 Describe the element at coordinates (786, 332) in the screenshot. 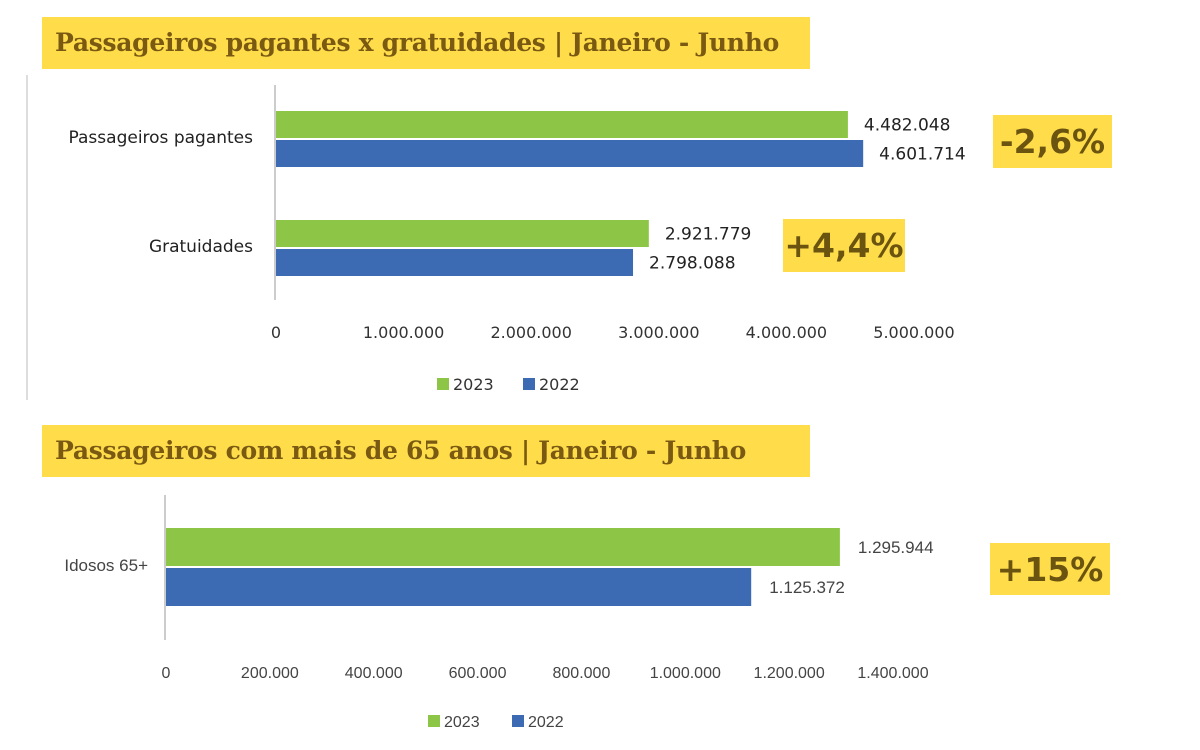

I see `x-tick-label: 4.000.000` at that location.